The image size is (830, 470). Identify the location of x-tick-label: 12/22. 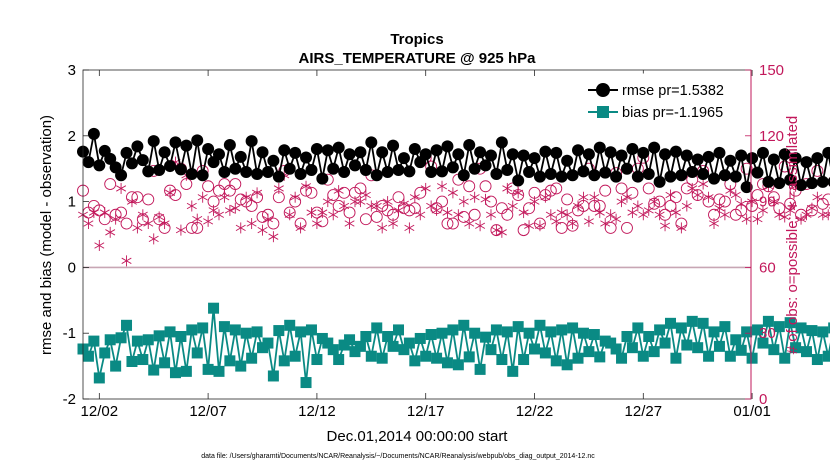
(535, 411).